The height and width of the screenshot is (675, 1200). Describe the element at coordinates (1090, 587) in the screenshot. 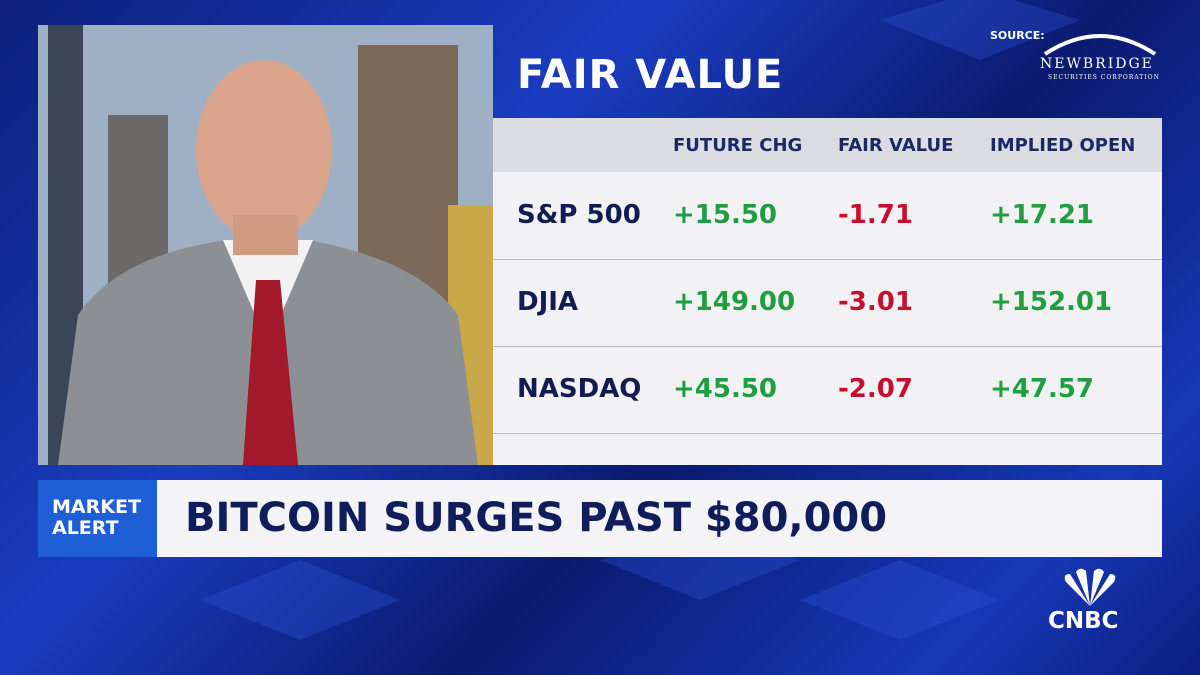

I see `peacock-logo` at that location.